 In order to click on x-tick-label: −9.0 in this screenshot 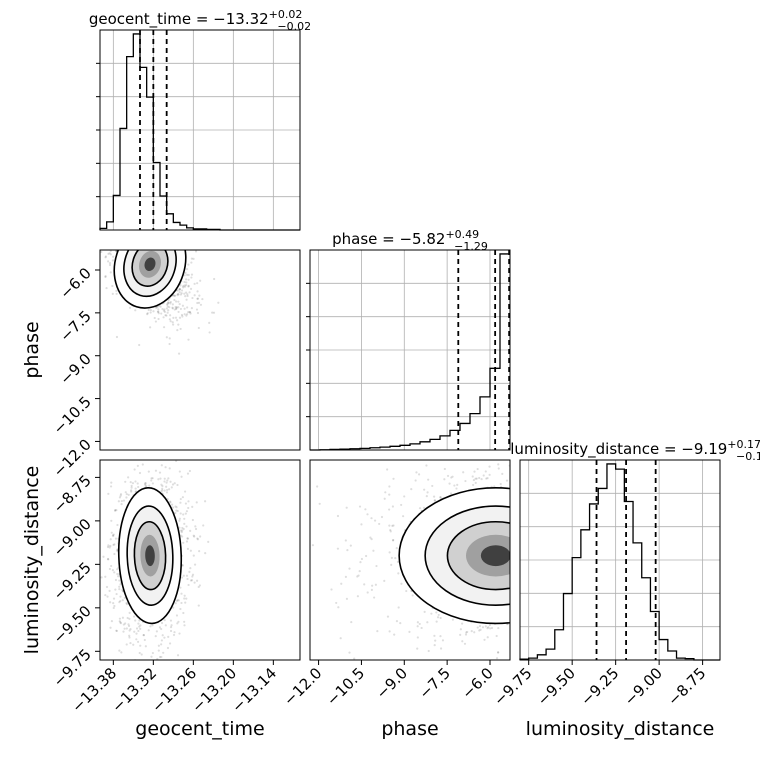, I will do `click(392, 683)`.